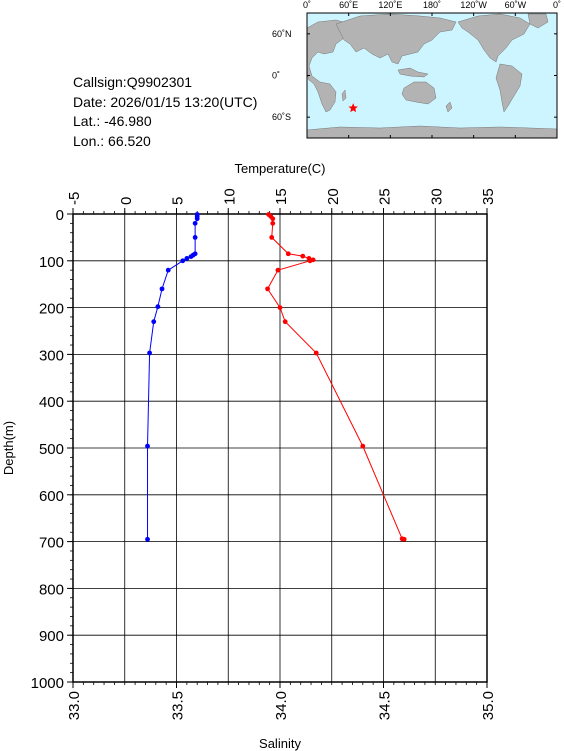  What do you see at coordinates (51, 543) in the screenshot?
I see `depth-tick-label: 700` at bounding box center [51, 543].